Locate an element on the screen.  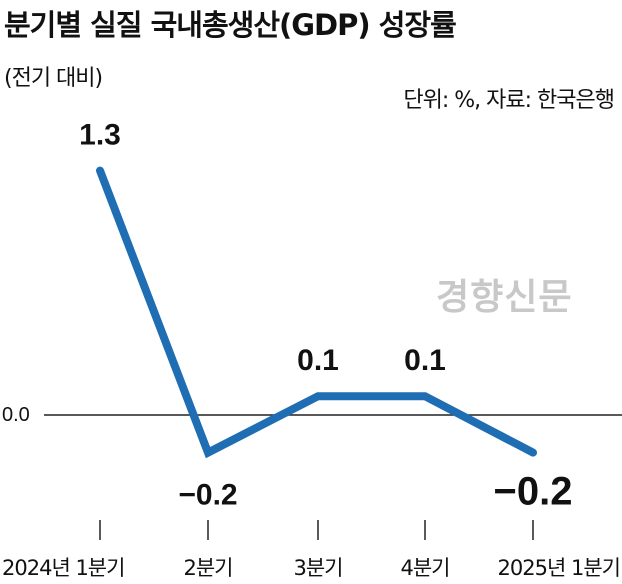
chart-source: 단위: %, 자료: 한국은행 is located at coordinates (509, 100).